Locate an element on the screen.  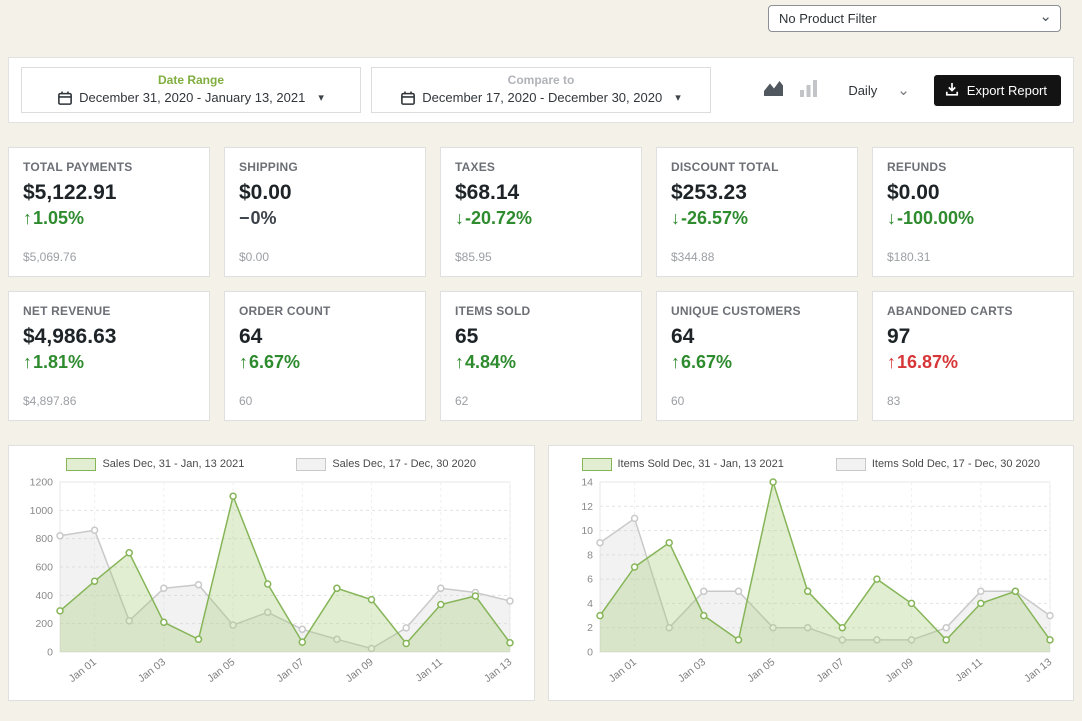
export-report-label: Export Report is located at coordinates (1006, 90).